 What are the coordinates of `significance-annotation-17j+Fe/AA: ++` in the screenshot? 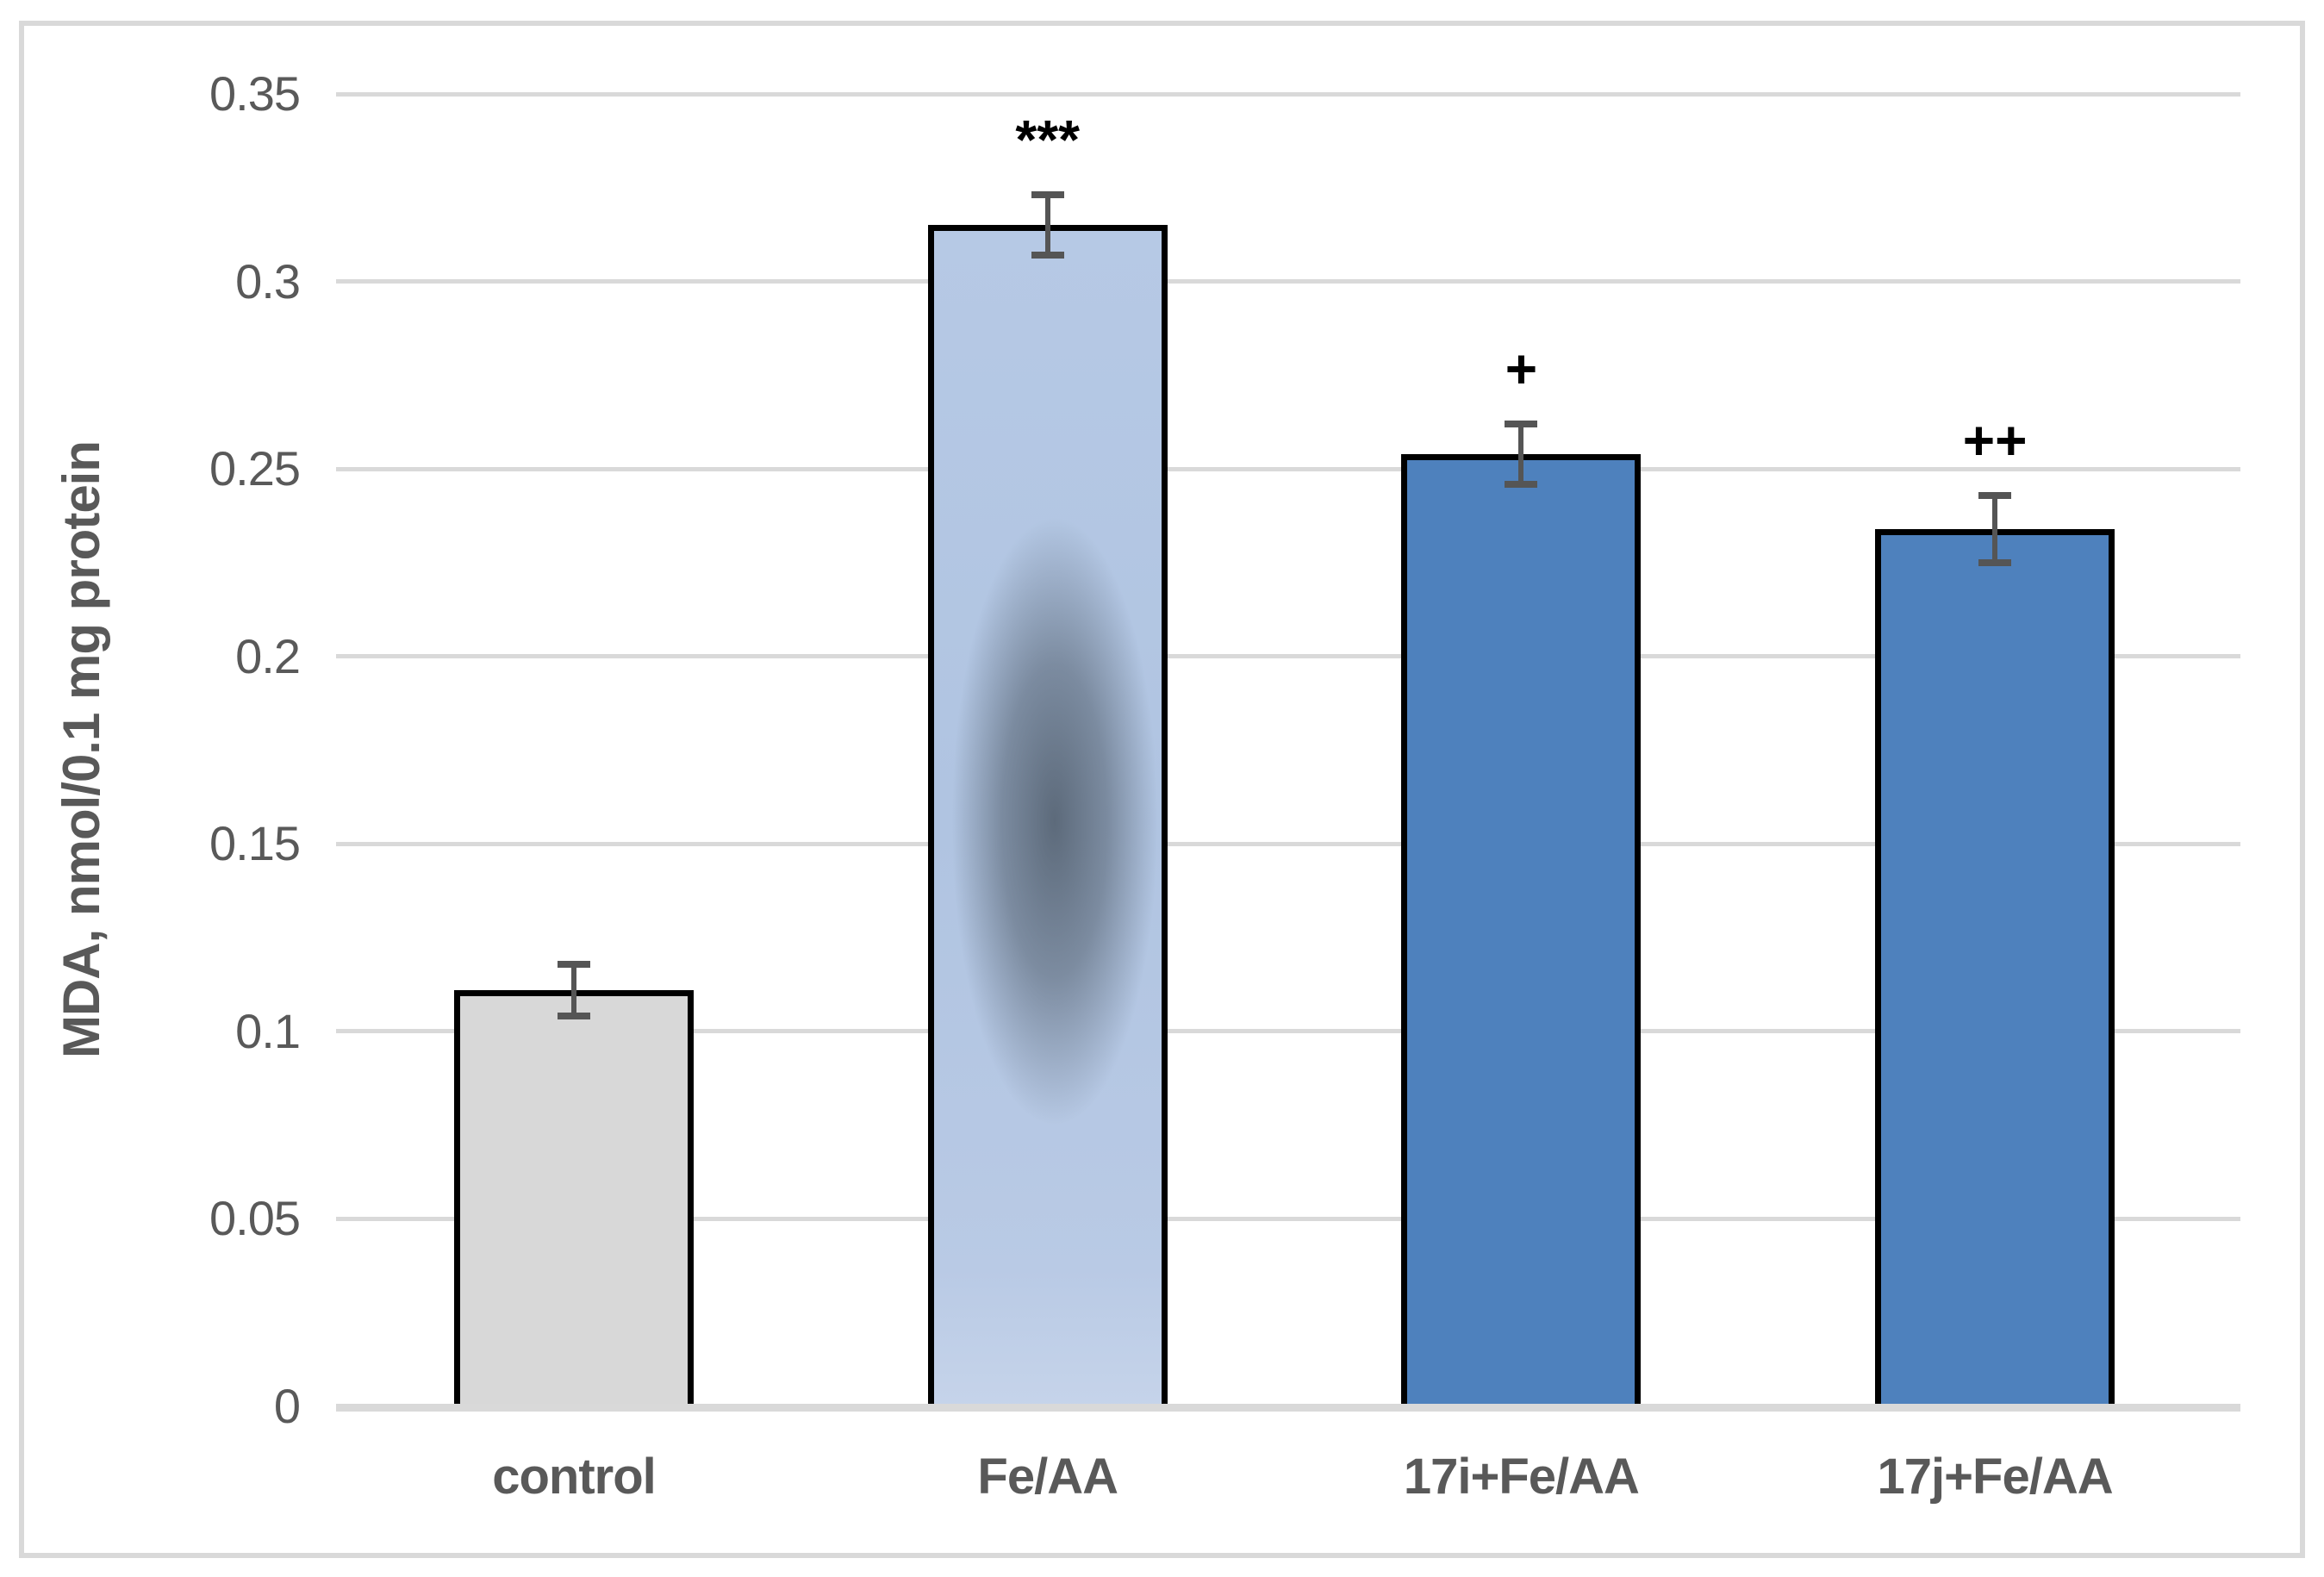 It's located at (1995, 439).